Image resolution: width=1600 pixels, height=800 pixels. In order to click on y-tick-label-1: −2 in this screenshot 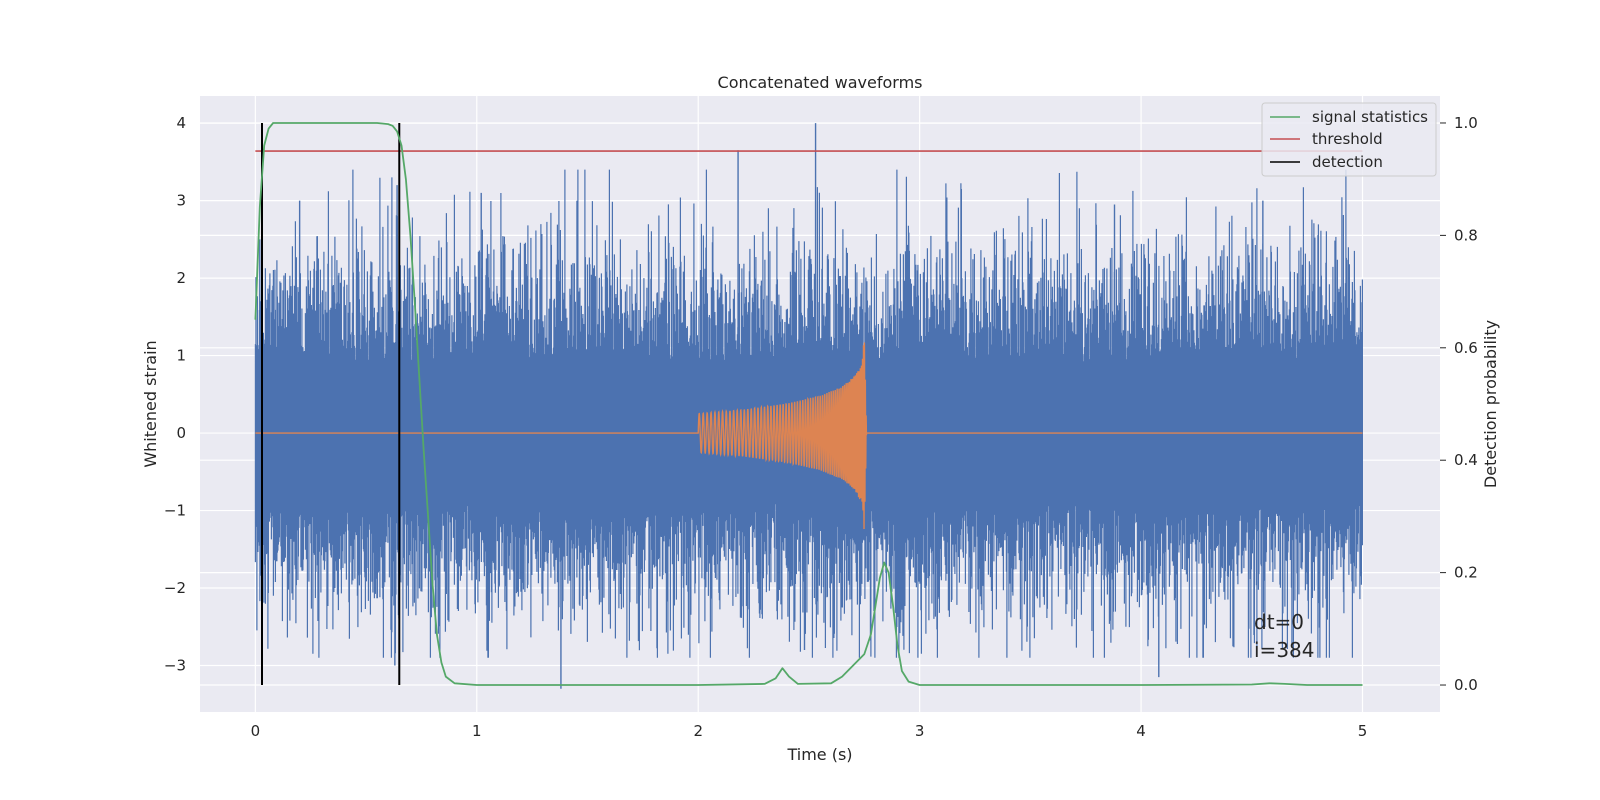, I will do `click(175, 588)`.